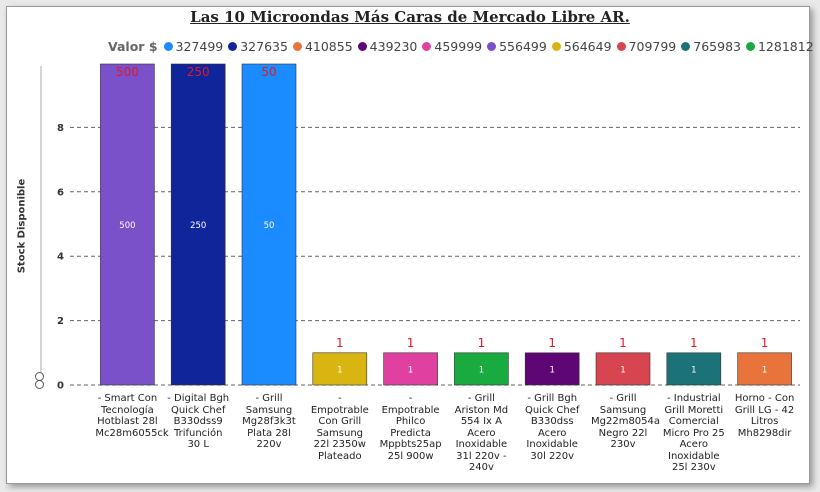 The width and height of the screenshot is (820, 492). What do you see at coordinates (127, 72) in the screenshot?
I see `bar-top-label: 500` at bounding box center [127, 72].